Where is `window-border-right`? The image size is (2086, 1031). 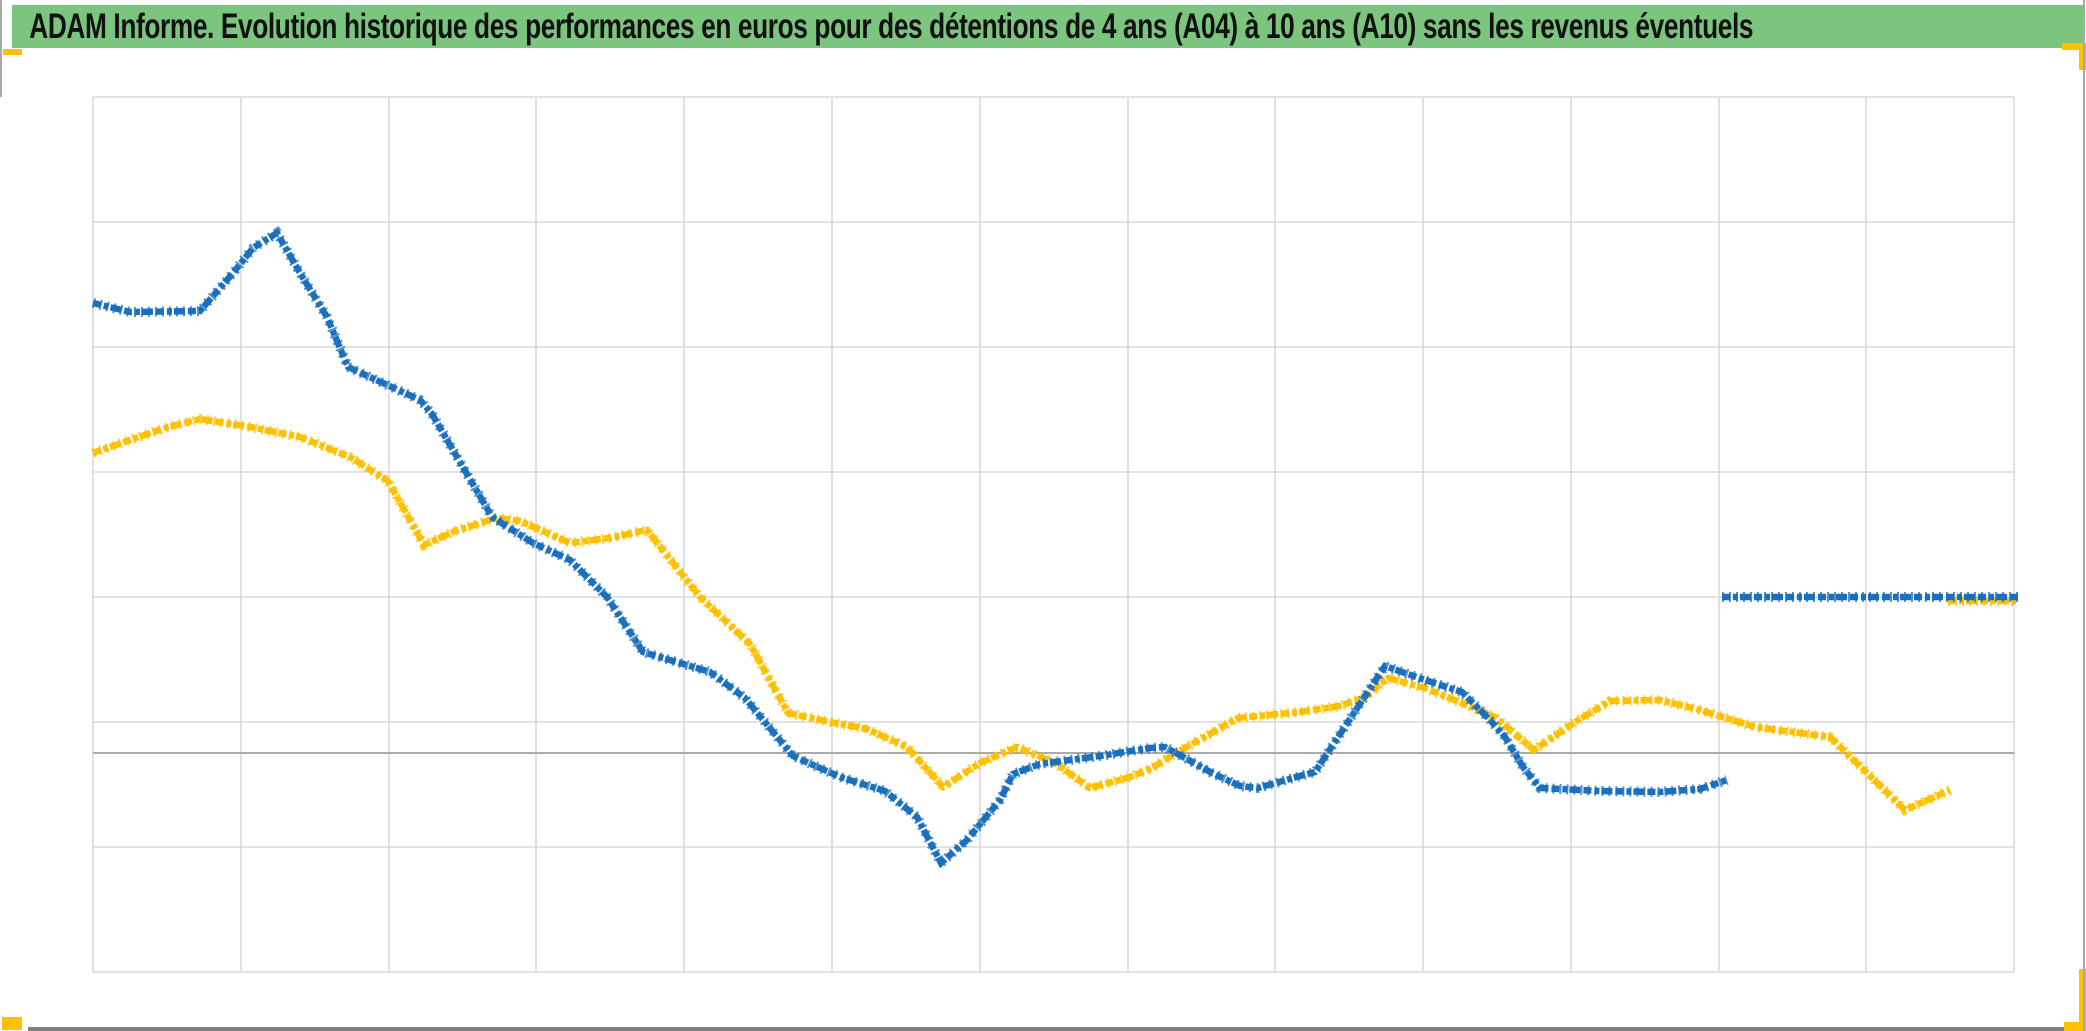 window-border-right is located at coordinates (2084, 515).